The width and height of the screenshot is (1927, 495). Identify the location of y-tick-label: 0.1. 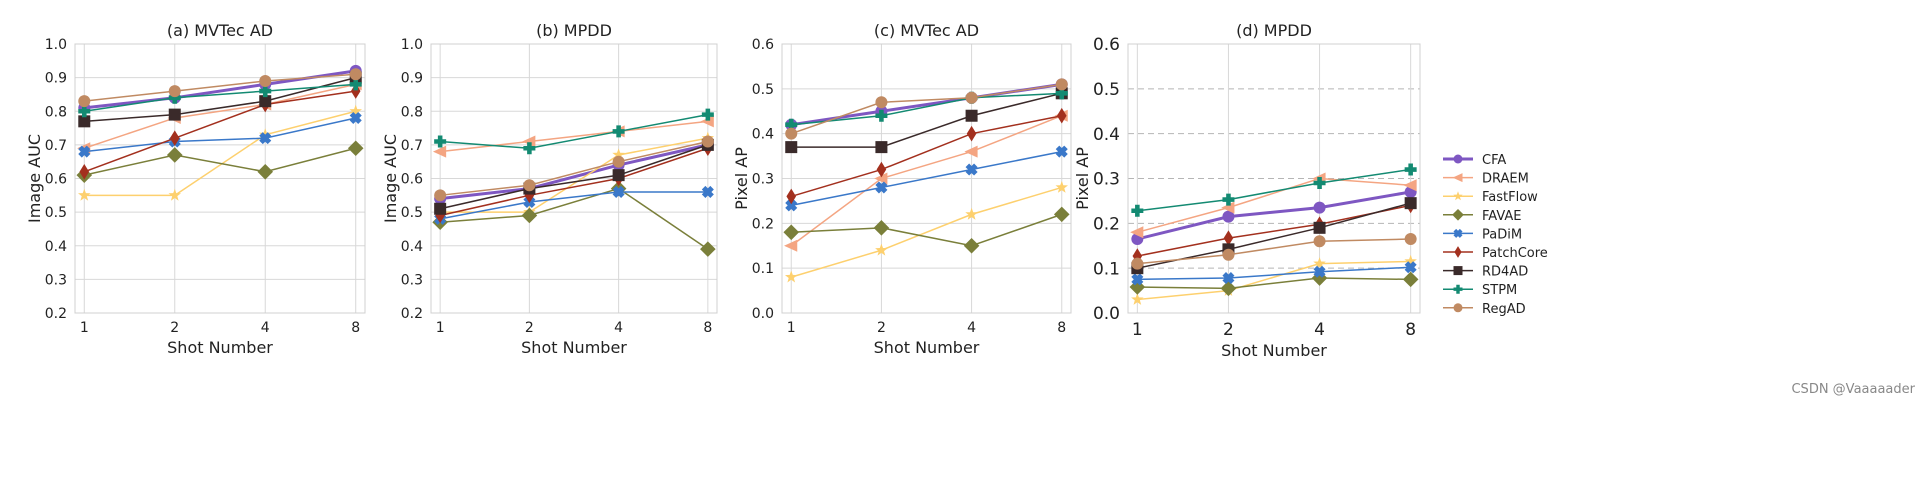
(1106, 269).